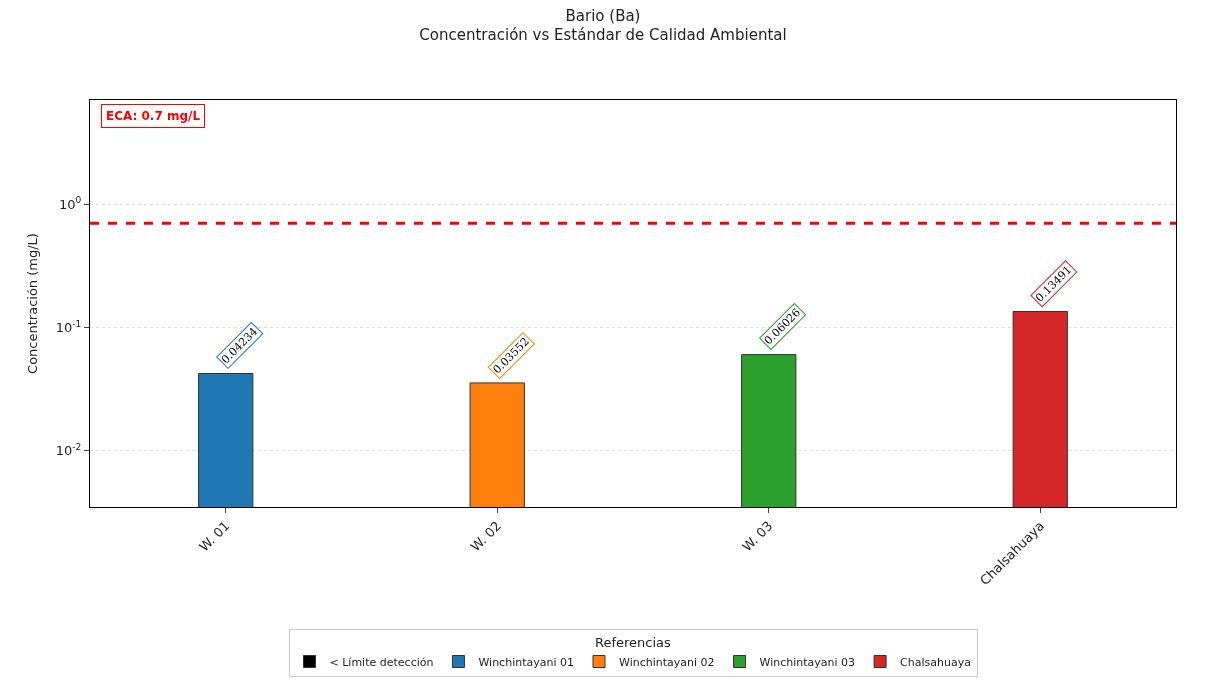 The height and width of the screenshot is (689, 1206). What do you see at coordinates (153, 116) in the screenshot?
I see `ref-line-label: ECA: 0.7 mg/L` at bounding box center [153, 116].